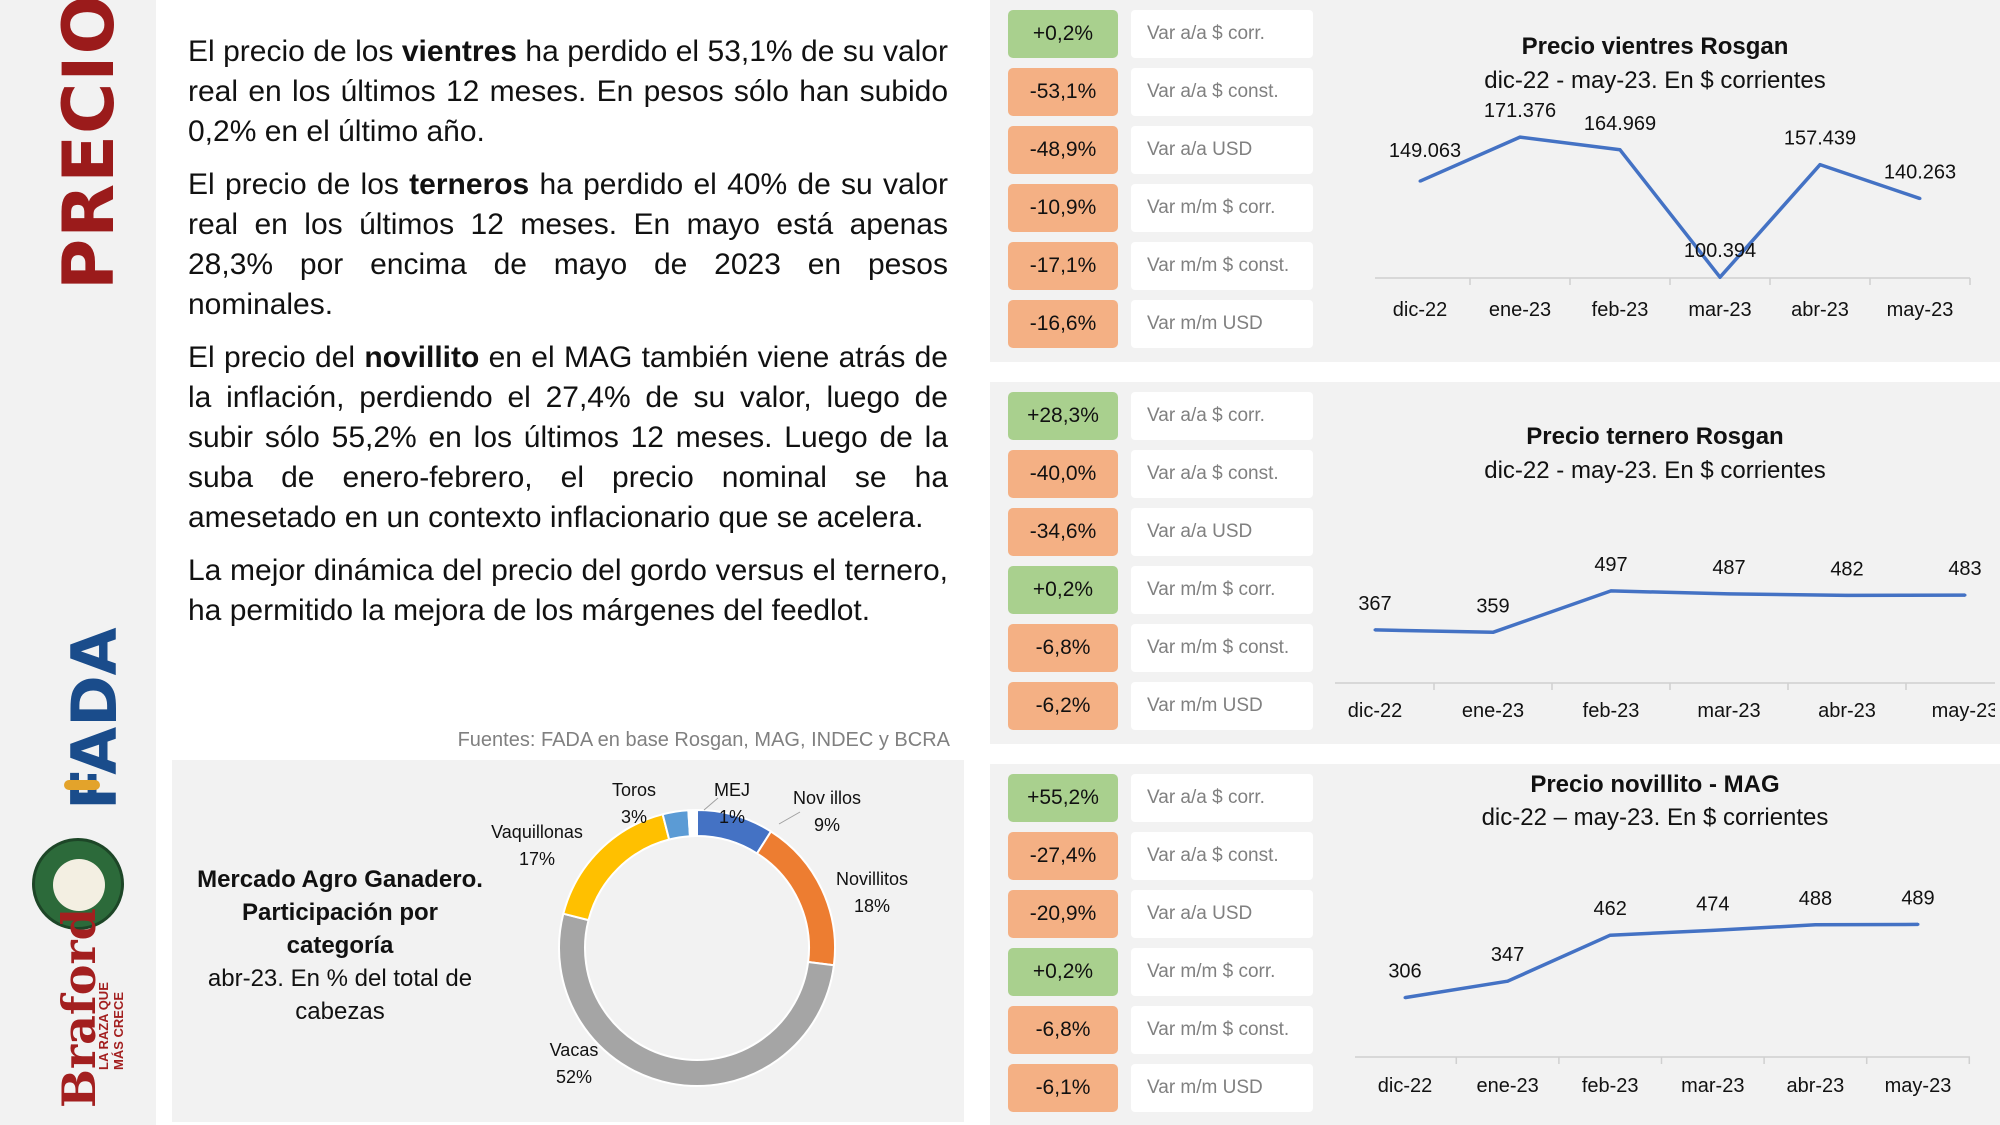 This screenshot has width=2000, height=1125. Describe the element at coordinates (118, 1030) in the screenshot. I see `braford-tagline-line: MÁS CRECE` at that location.